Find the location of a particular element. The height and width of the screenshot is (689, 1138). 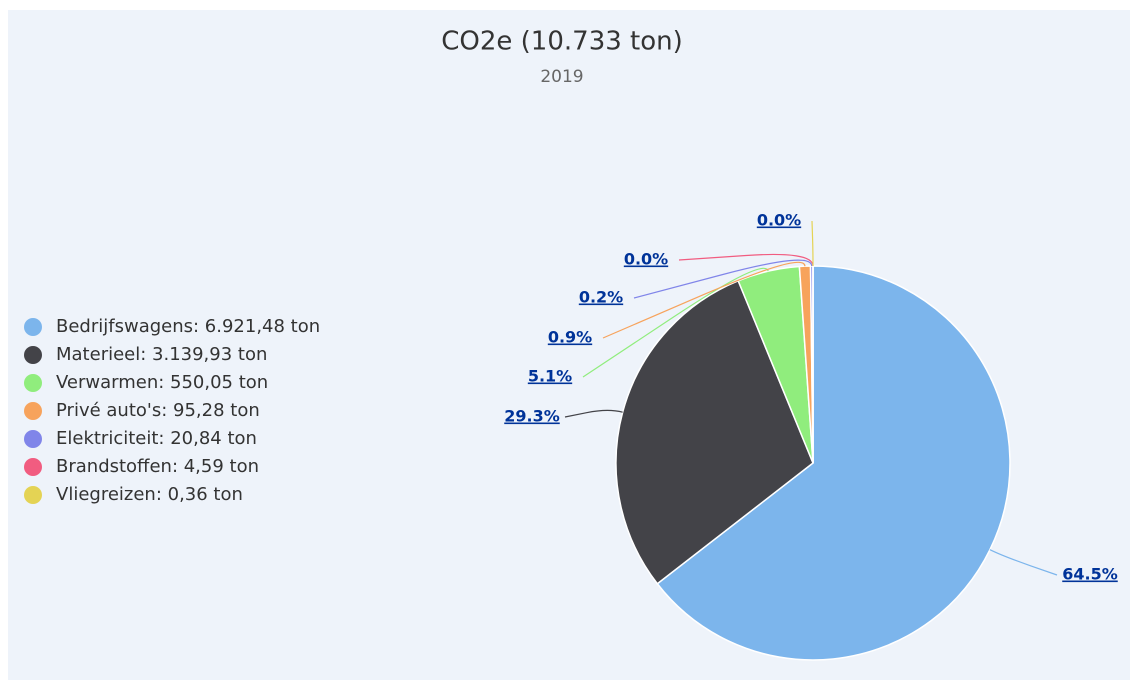

data-label: 5.1% is located at coordinates (550, 376).